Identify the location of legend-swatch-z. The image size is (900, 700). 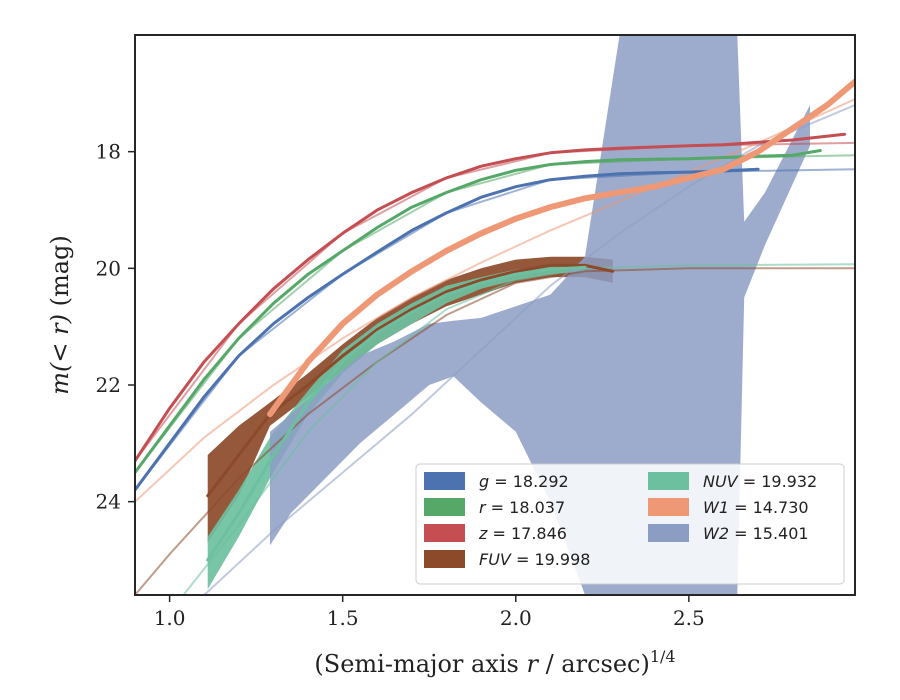
(444, 533).